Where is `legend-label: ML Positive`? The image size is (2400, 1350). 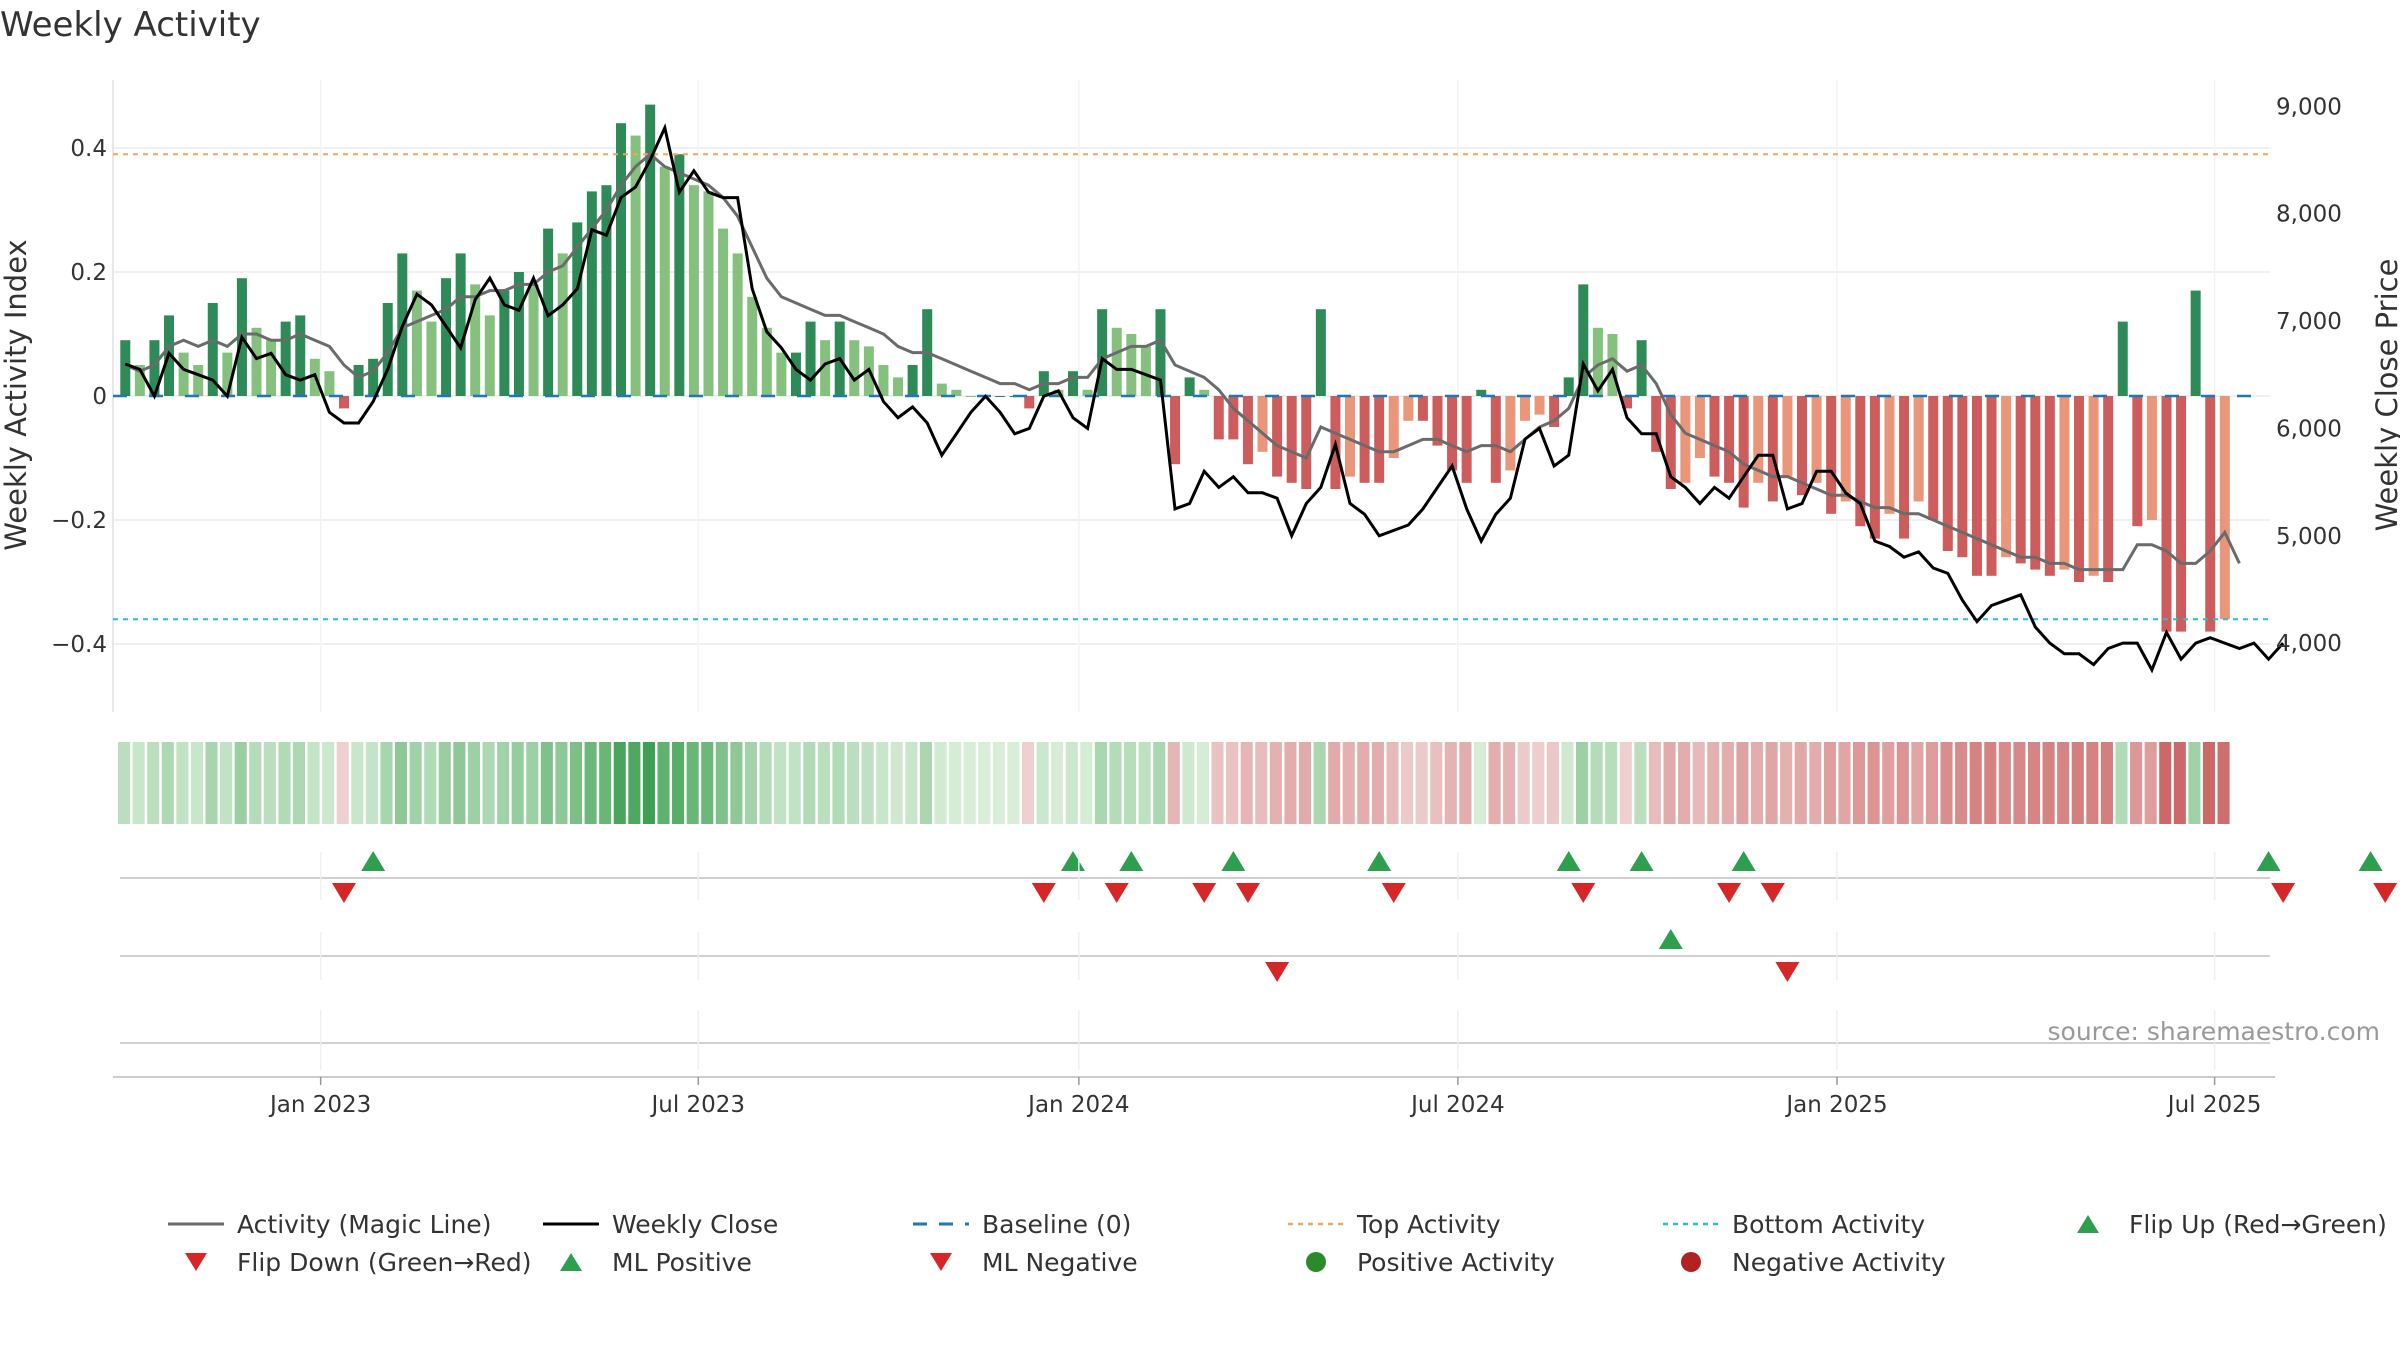
legend-label: ML Positive is located at coordinates (682, 1262).